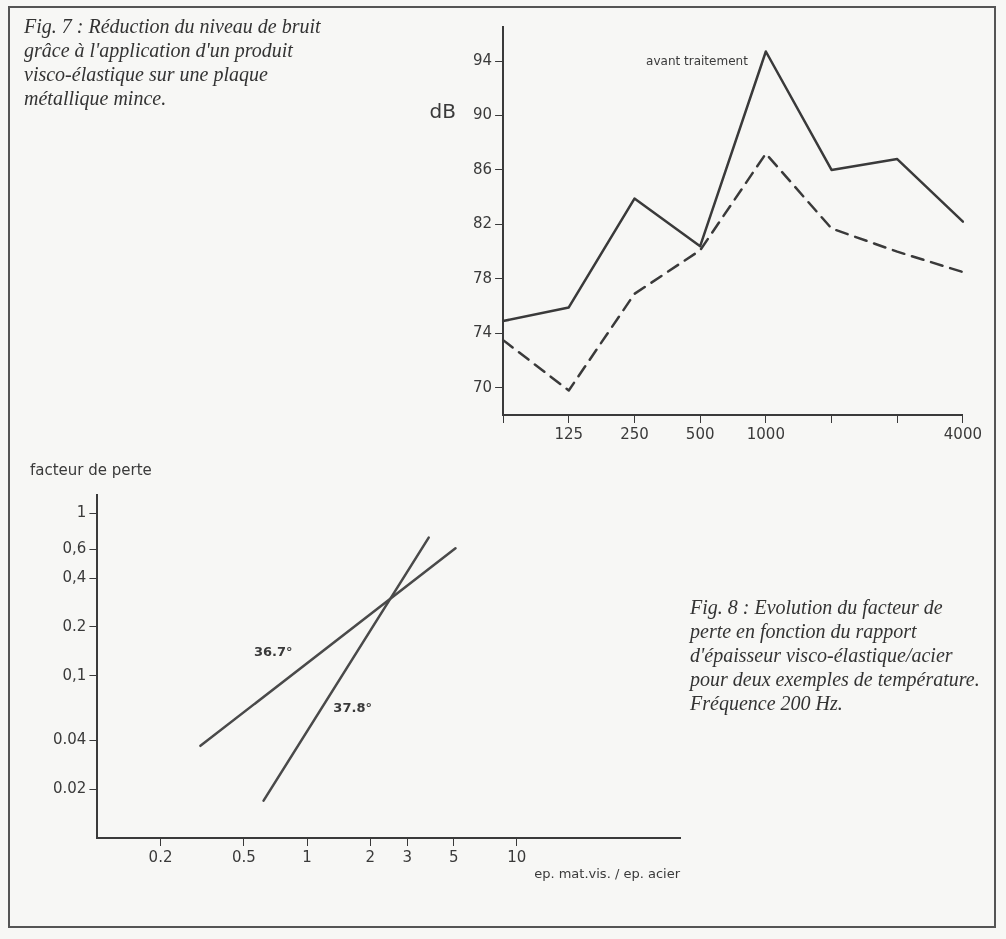  I want to click on x-tick-label: 10, so click(517, 856).